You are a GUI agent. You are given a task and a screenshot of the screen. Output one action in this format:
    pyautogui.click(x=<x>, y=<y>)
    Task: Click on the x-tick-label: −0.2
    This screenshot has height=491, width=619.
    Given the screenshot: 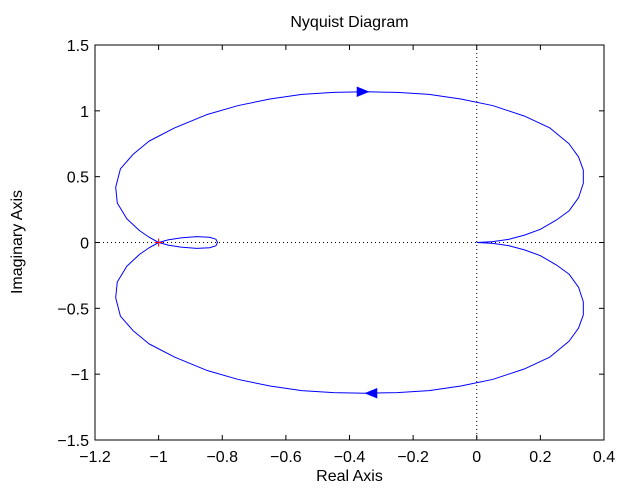 What is the action you would take?
    pyautogui.click(x=413, y=457)
    